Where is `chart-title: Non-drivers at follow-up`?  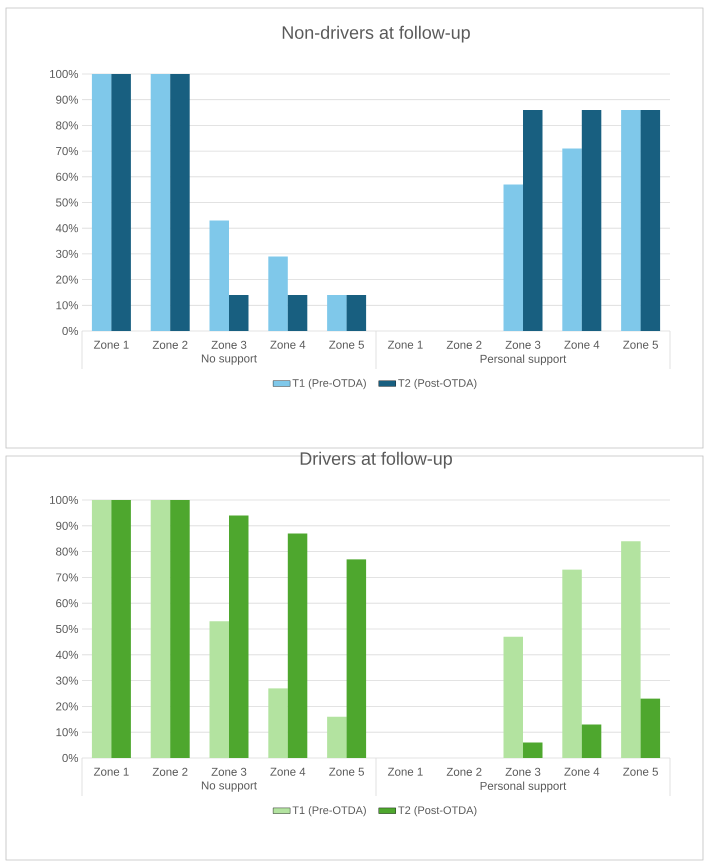 chart-title: Non-drivers at follow-up is located at coordinates (376, 34).